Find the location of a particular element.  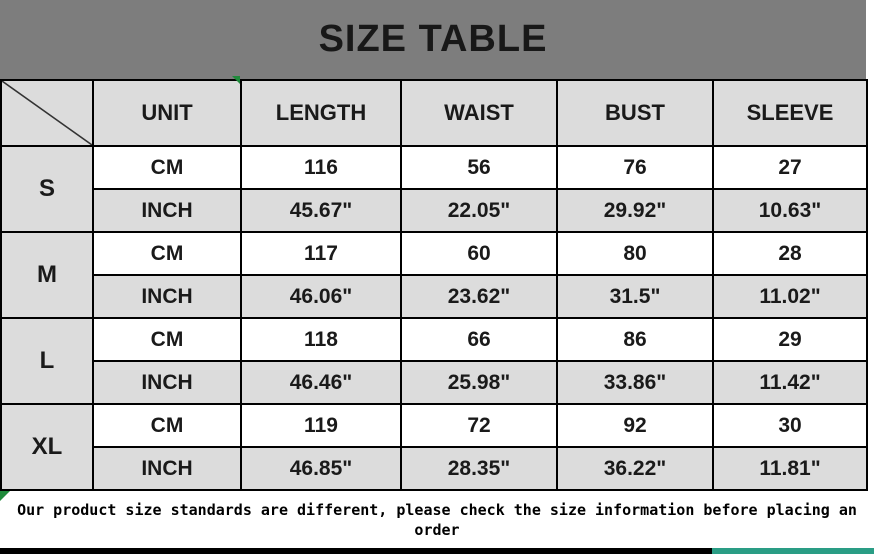

table-cell: 117 is located at coordinates (321, 253).